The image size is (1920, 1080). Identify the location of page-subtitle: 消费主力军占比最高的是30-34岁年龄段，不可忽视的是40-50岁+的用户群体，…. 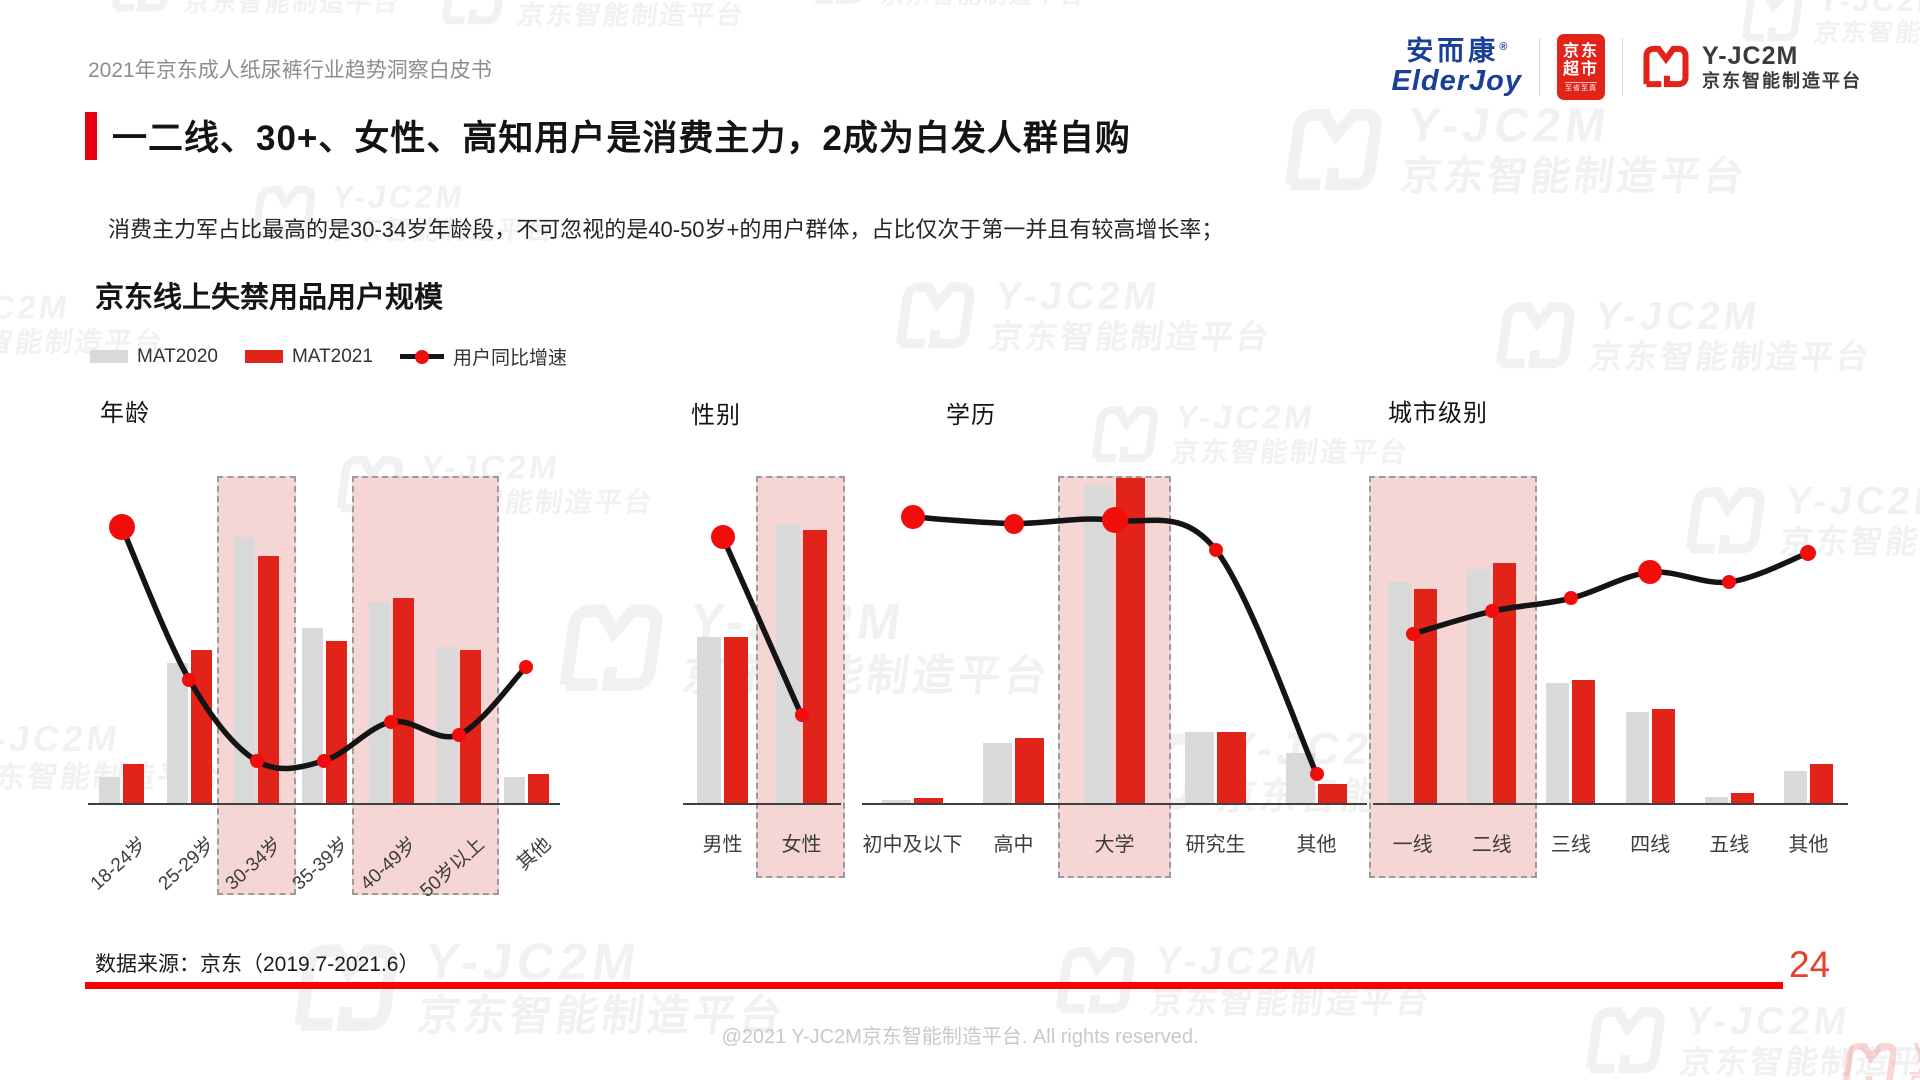
(666, 229).